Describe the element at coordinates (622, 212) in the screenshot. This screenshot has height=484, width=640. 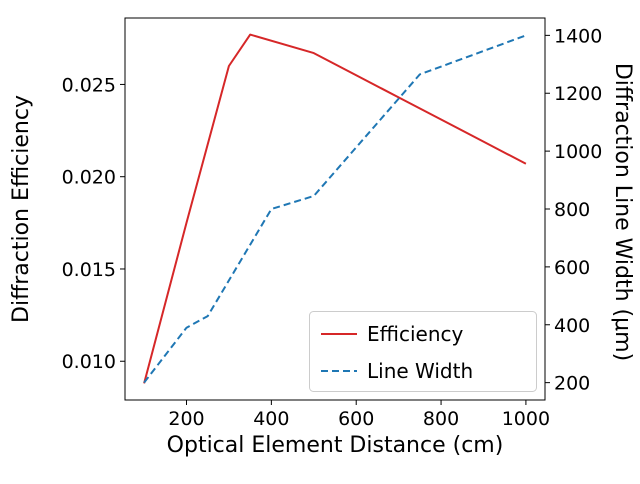
I see `y-axis-label-right: Diffraction Line Width (μm)` at that location.